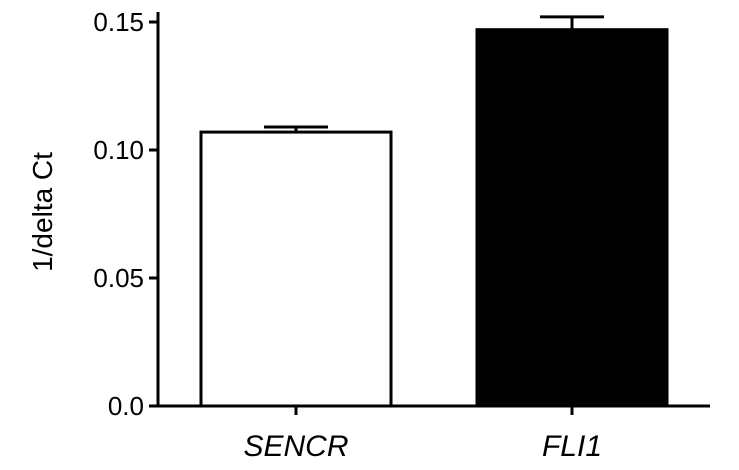 The height and width of the screenshot is (470, 739). What do you see at coordinates (125, 214) in the screenshot?
I see `y-ticks-group: 0.0 0.05 0.10 0.15` at bounding box center [125, 214].